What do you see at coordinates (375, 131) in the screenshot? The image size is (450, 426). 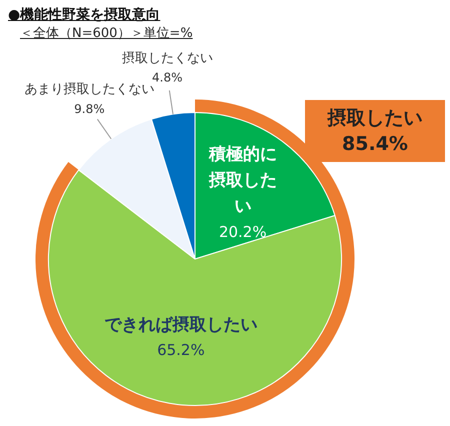 I see `text: 摂取したい 85.4%` at bounding box center [375, 131].